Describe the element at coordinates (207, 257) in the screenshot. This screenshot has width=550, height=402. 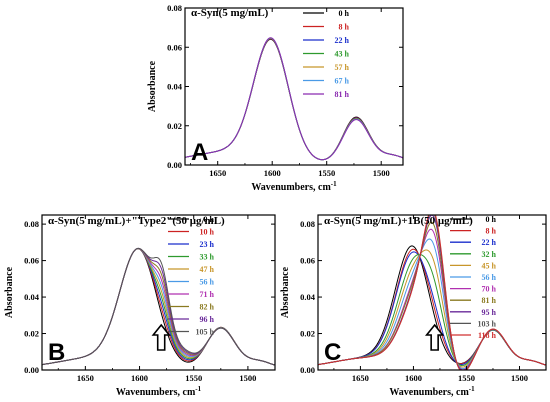
I see `legend-entry: 33 h` at that location.